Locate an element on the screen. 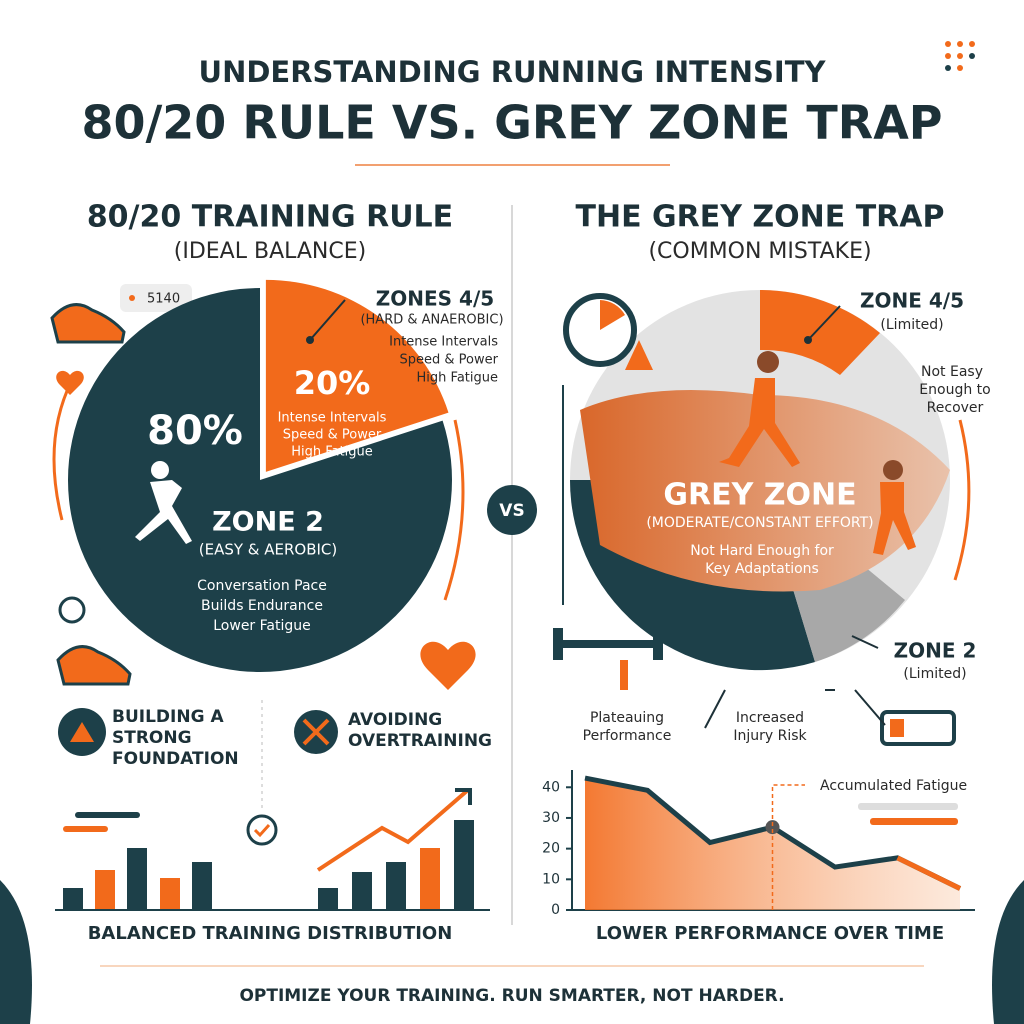  right-subtitle: (COMMON MISTAKE) is located at coordinates (759, 251).